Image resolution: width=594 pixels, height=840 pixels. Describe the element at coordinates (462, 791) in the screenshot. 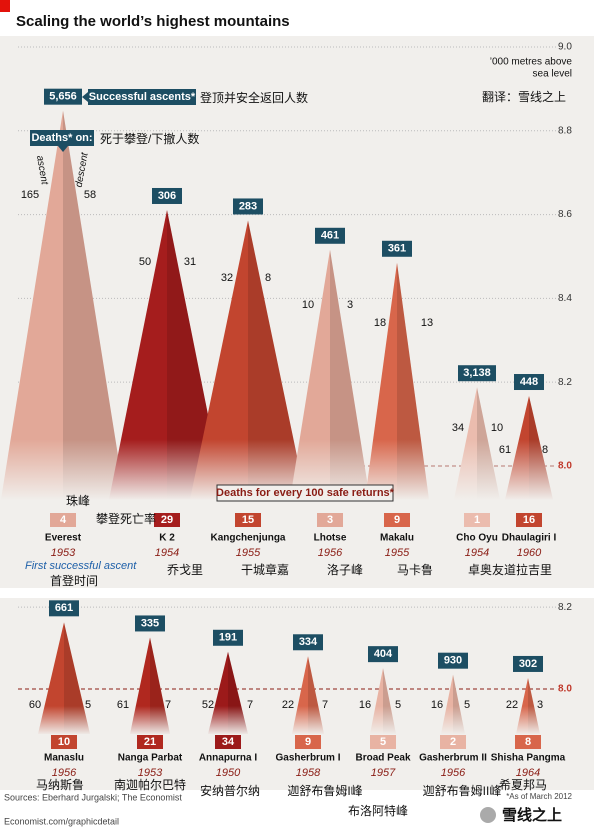

I see `mountain-name-cn: 迦舒布鲁姆II峰` at that location.